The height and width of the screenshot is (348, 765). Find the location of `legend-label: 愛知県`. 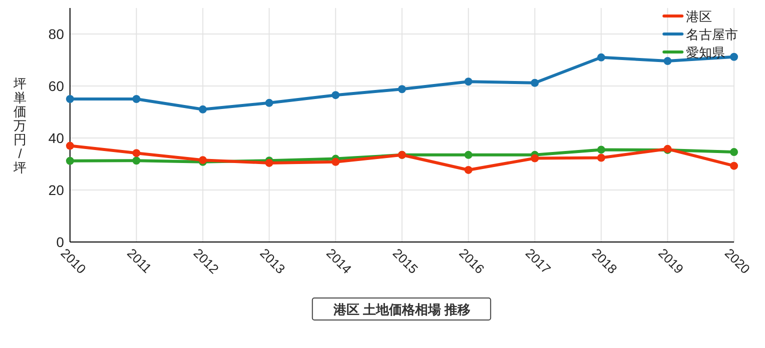

legend-label: 愛知県 is located at coordinates (705, 52).